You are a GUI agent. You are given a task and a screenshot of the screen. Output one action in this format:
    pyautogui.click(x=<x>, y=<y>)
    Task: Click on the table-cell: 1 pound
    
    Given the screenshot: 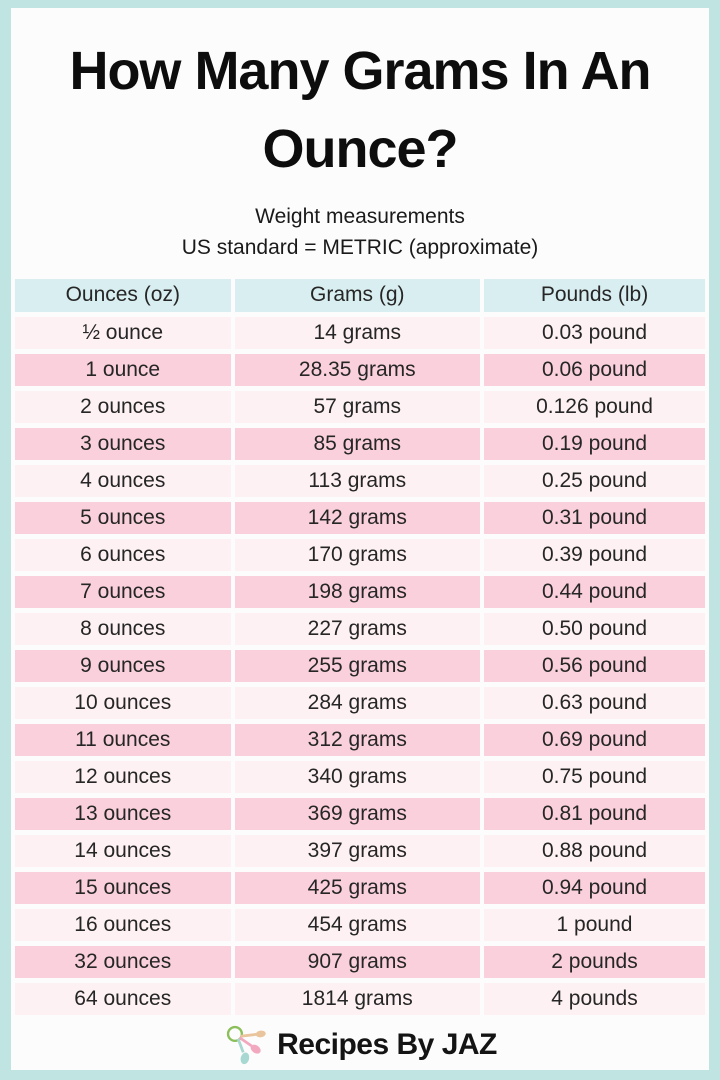 What is the action you would take?
    pyautogui.click(x=594, y=924)
    